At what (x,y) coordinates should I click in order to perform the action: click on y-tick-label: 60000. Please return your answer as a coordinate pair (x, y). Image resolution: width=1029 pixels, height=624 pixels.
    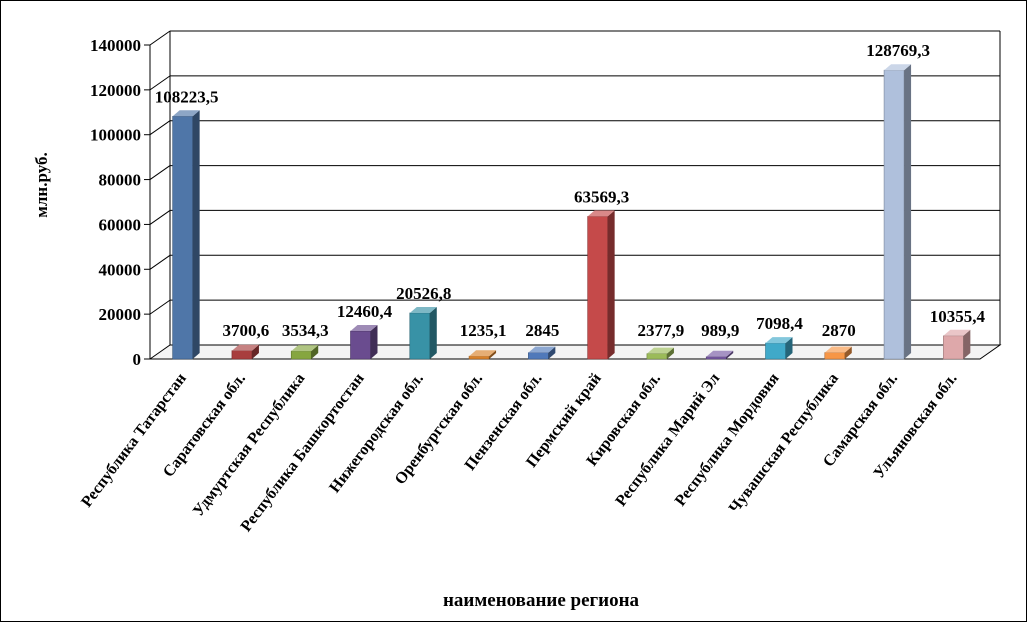
    Looking at the image, I should click on (120, 224).